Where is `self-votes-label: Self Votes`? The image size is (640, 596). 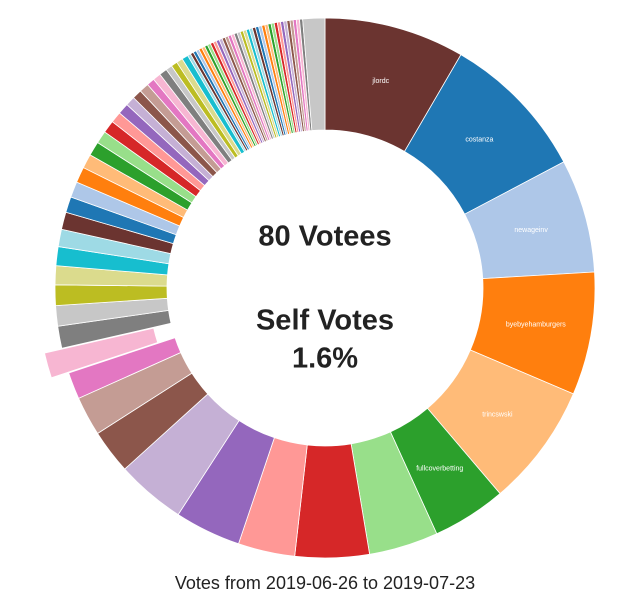 self-votes-label: Self Votes is located at coordinates (325, 321).